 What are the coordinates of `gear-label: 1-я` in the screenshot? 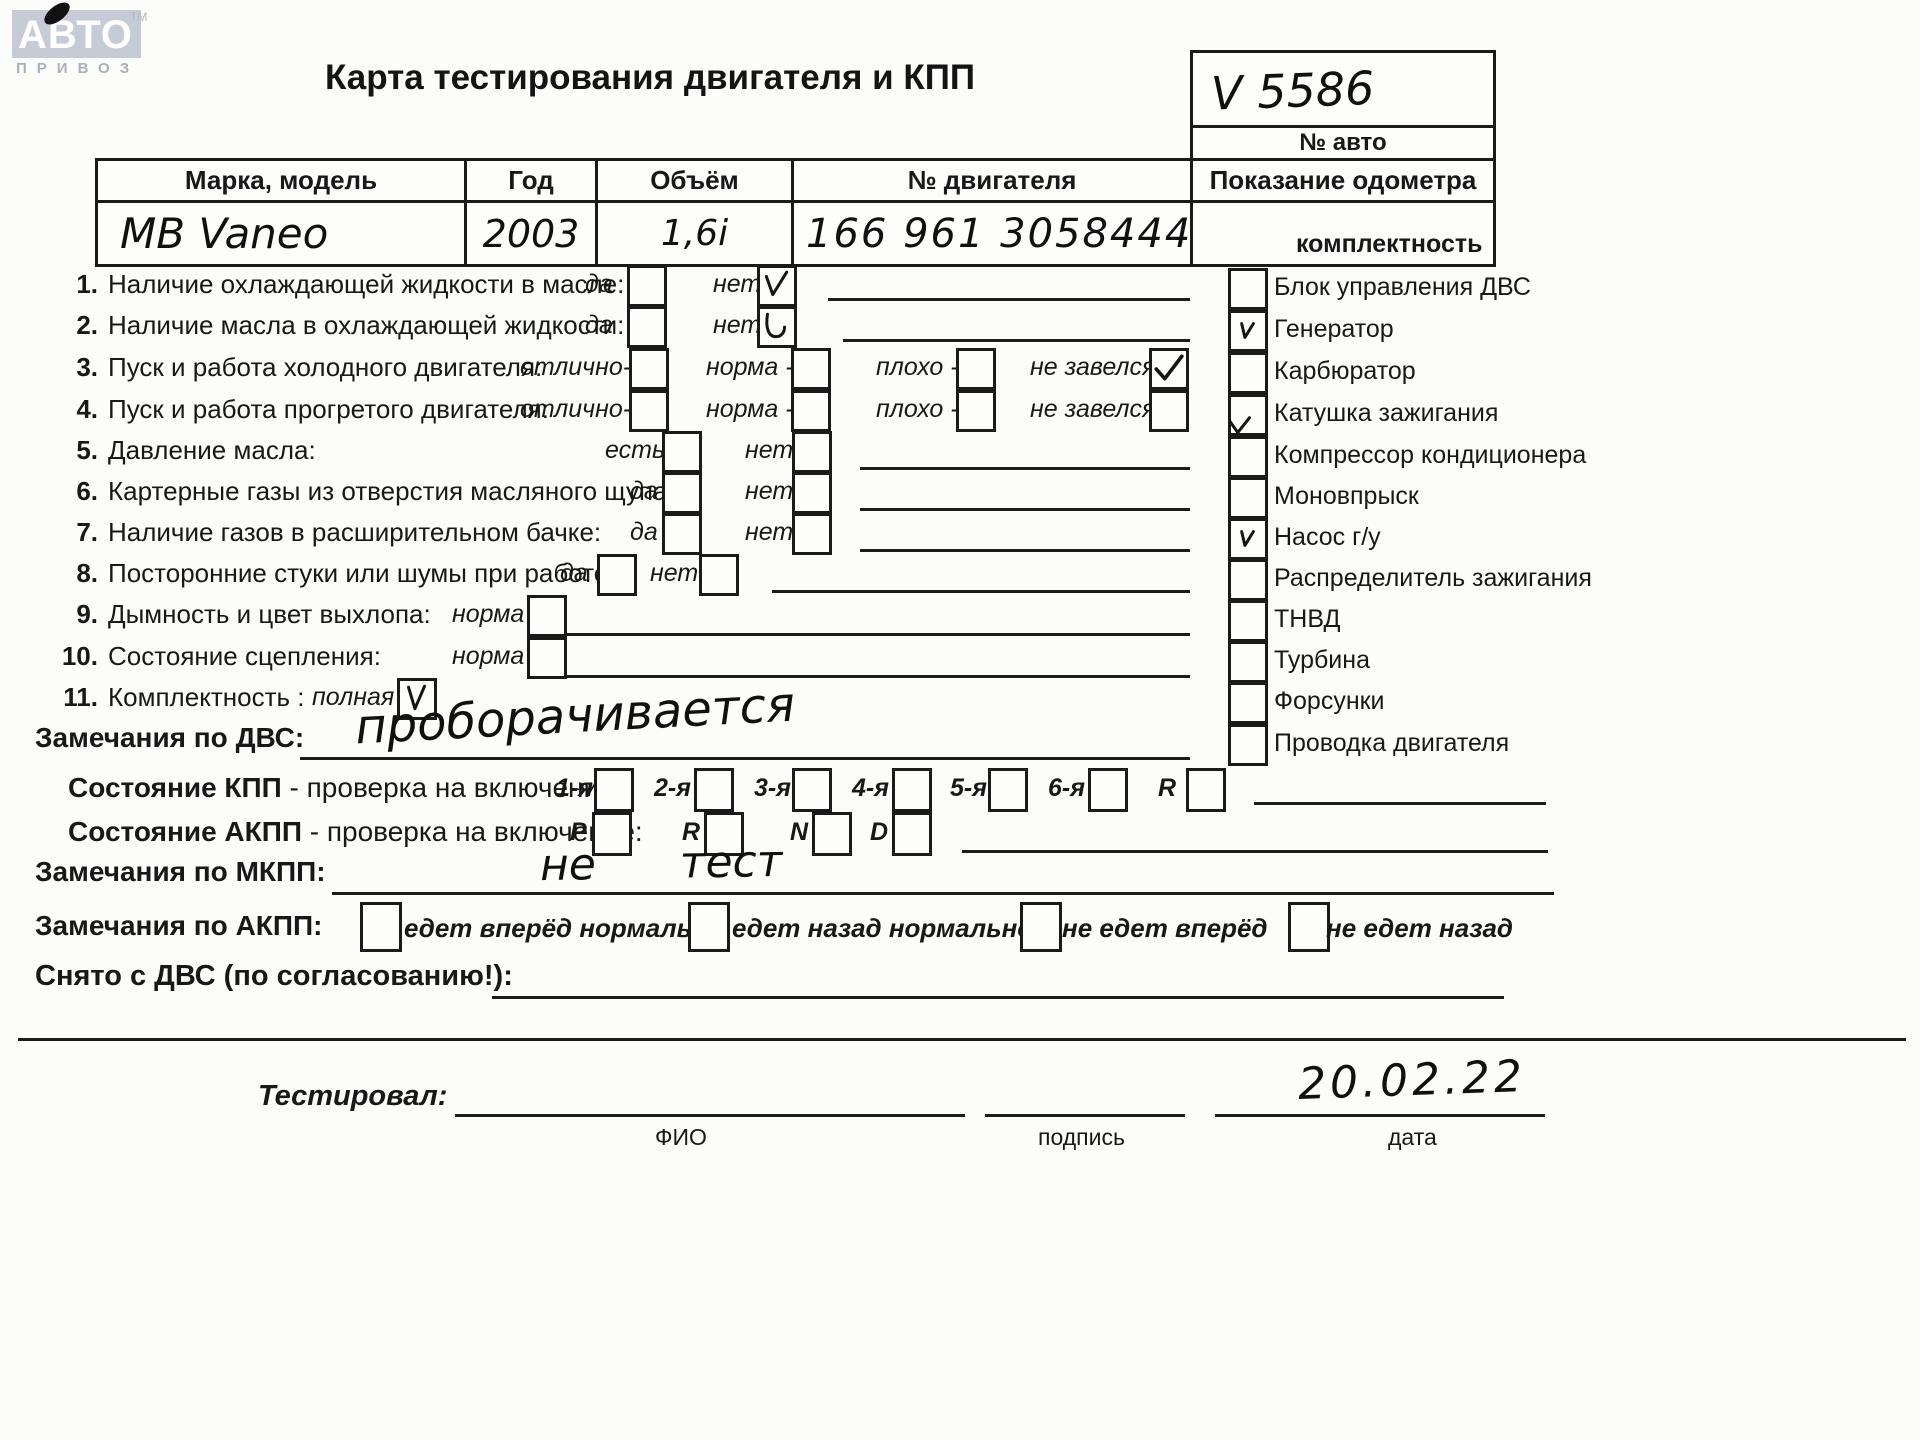 It's located at (574, 788).